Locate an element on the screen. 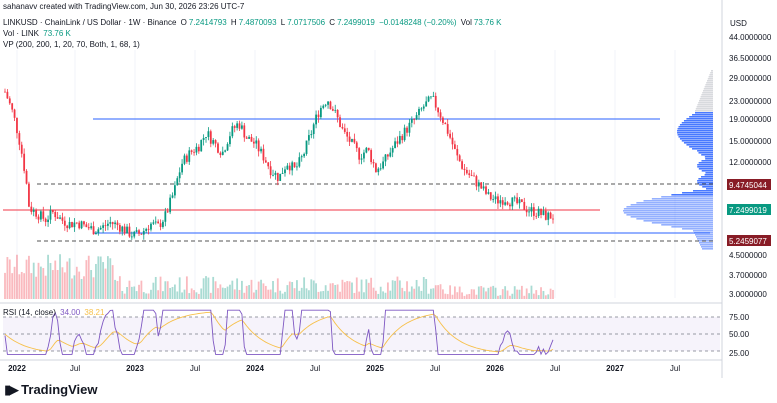  tradingview-logo: ▮▶ TradingView is located at coordinates (51, 390).